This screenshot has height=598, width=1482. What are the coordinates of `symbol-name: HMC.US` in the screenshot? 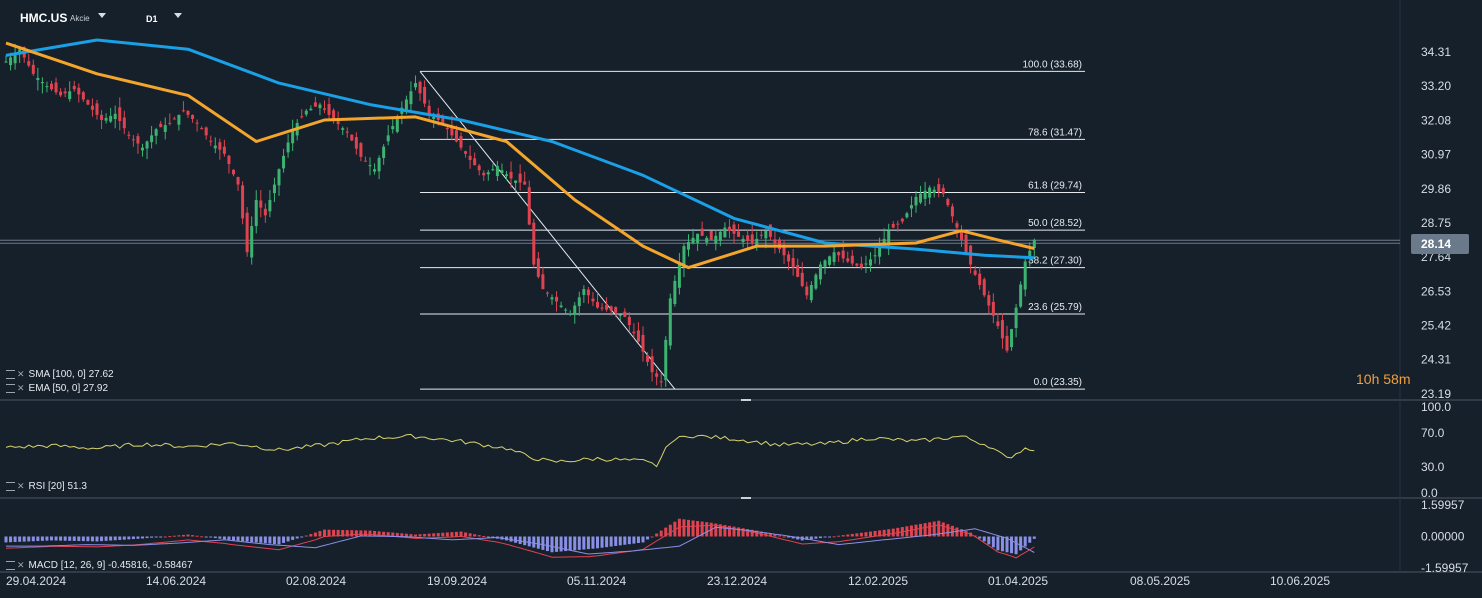 It's located at (44, 18).